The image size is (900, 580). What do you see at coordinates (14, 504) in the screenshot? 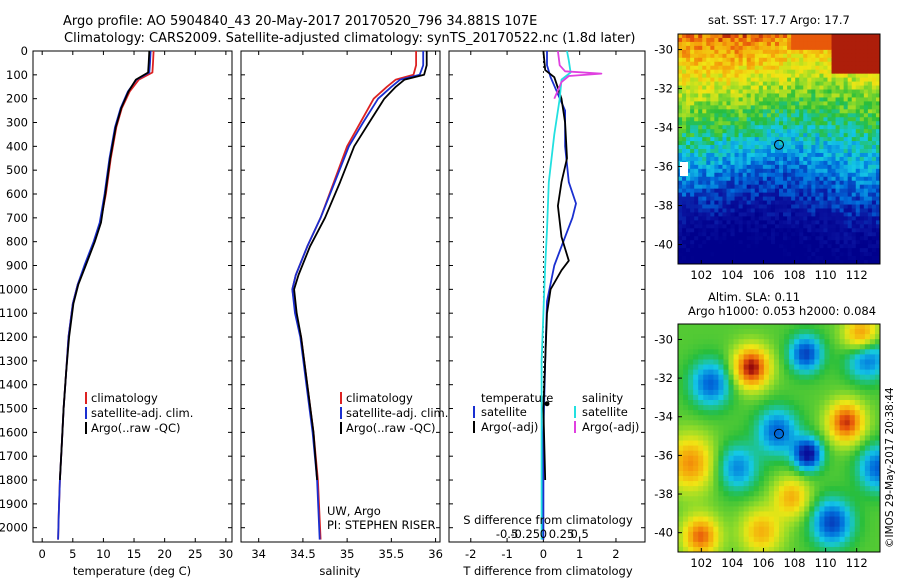
I see `depth-tick-label: 1900` at bounding box center [14, 504].